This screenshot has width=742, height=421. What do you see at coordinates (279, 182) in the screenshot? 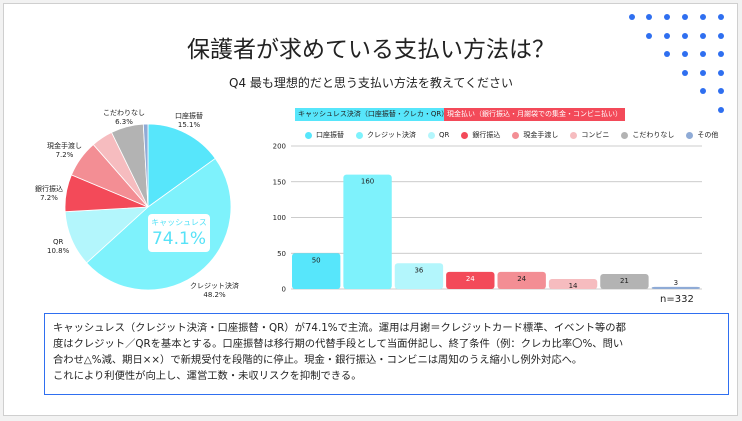
I see `y-tick-label: 150` at bounding box center [279, 182].